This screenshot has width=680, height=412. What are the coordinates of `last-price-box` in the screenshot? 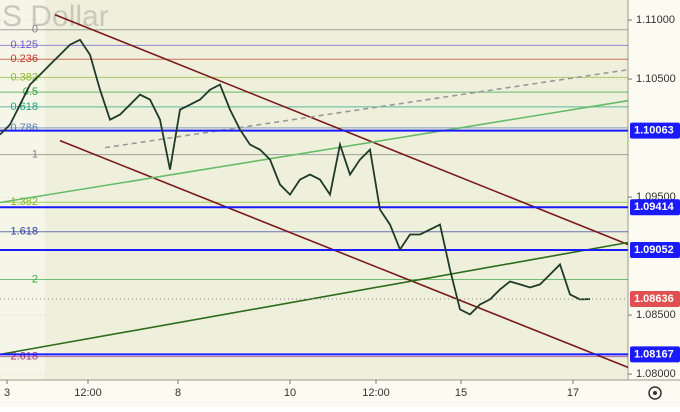 It's located at (655, 299).